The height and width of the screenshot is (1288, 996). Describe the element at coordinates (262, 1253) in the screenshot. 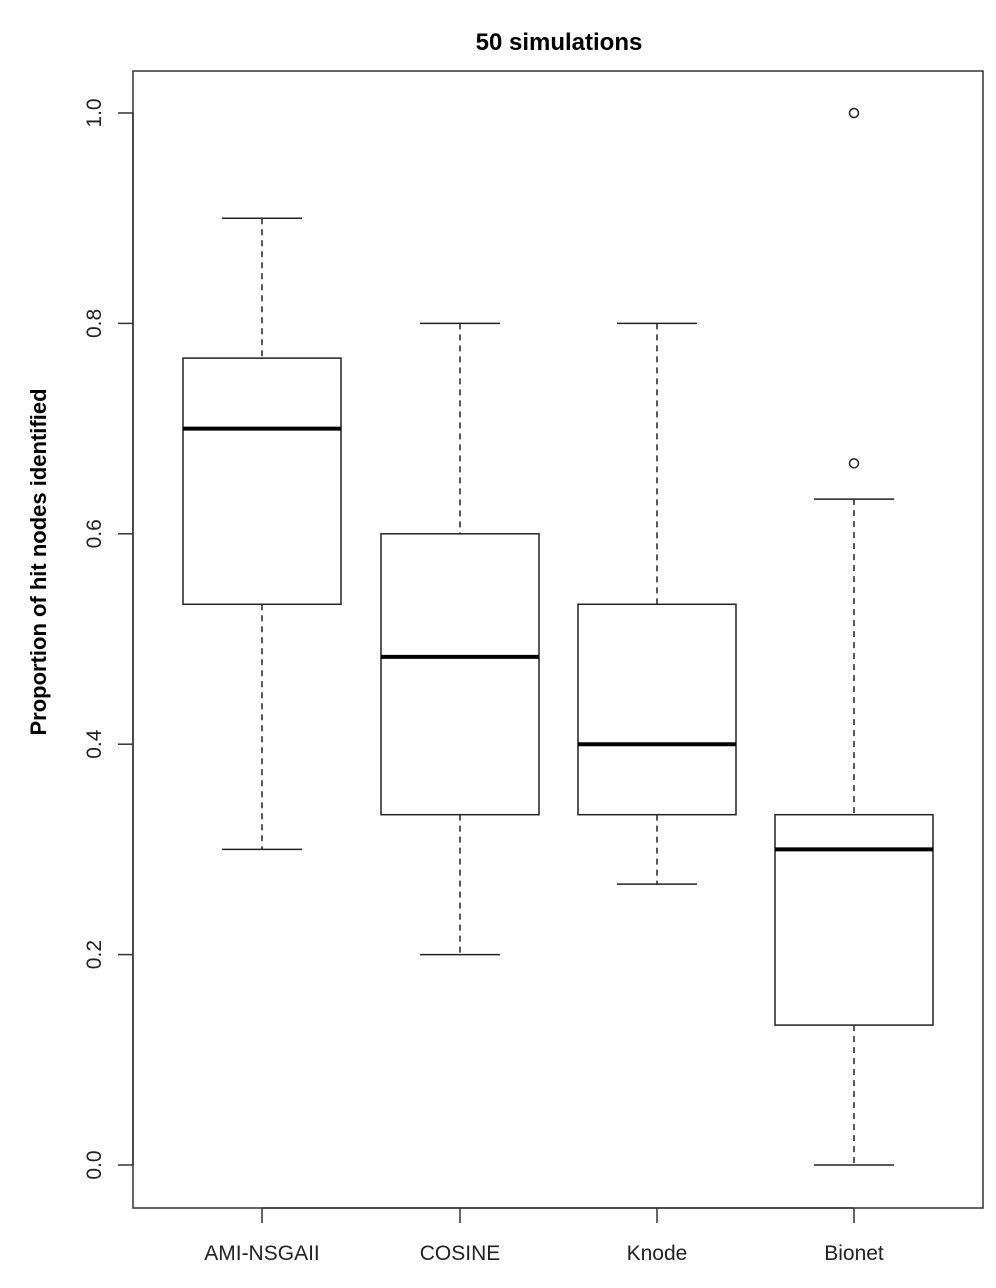

I see `x-tick-label: AMI-NSGAII` at that location.